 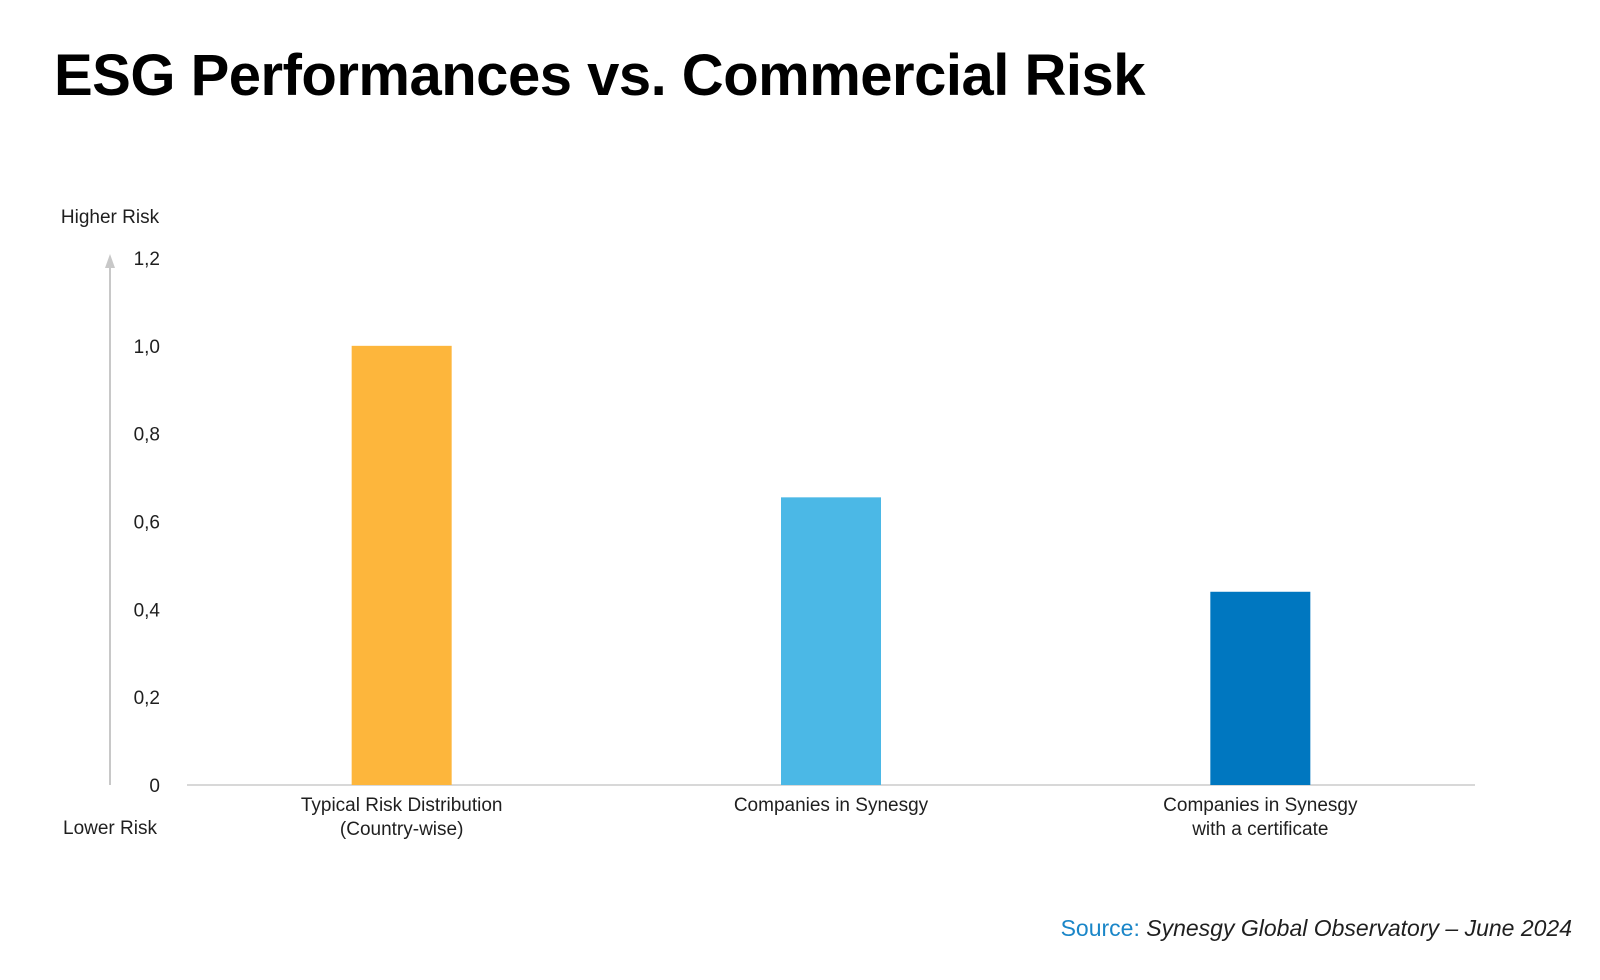 I want to click on y-tick-label: 1,0, so click(x=147, y=347).